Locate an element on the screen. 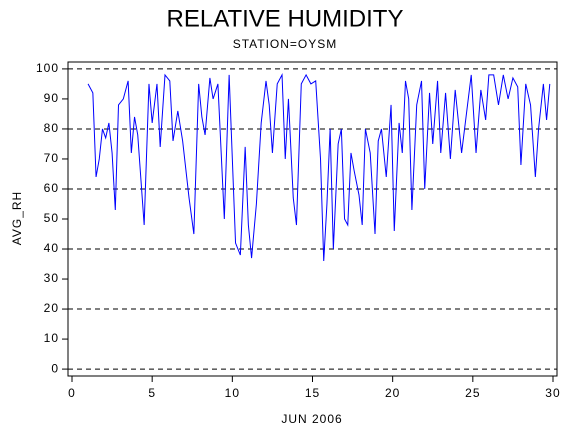 The image size is (570, 430). y-axis-label: AVG_RH is located at coordinates (17, 218).